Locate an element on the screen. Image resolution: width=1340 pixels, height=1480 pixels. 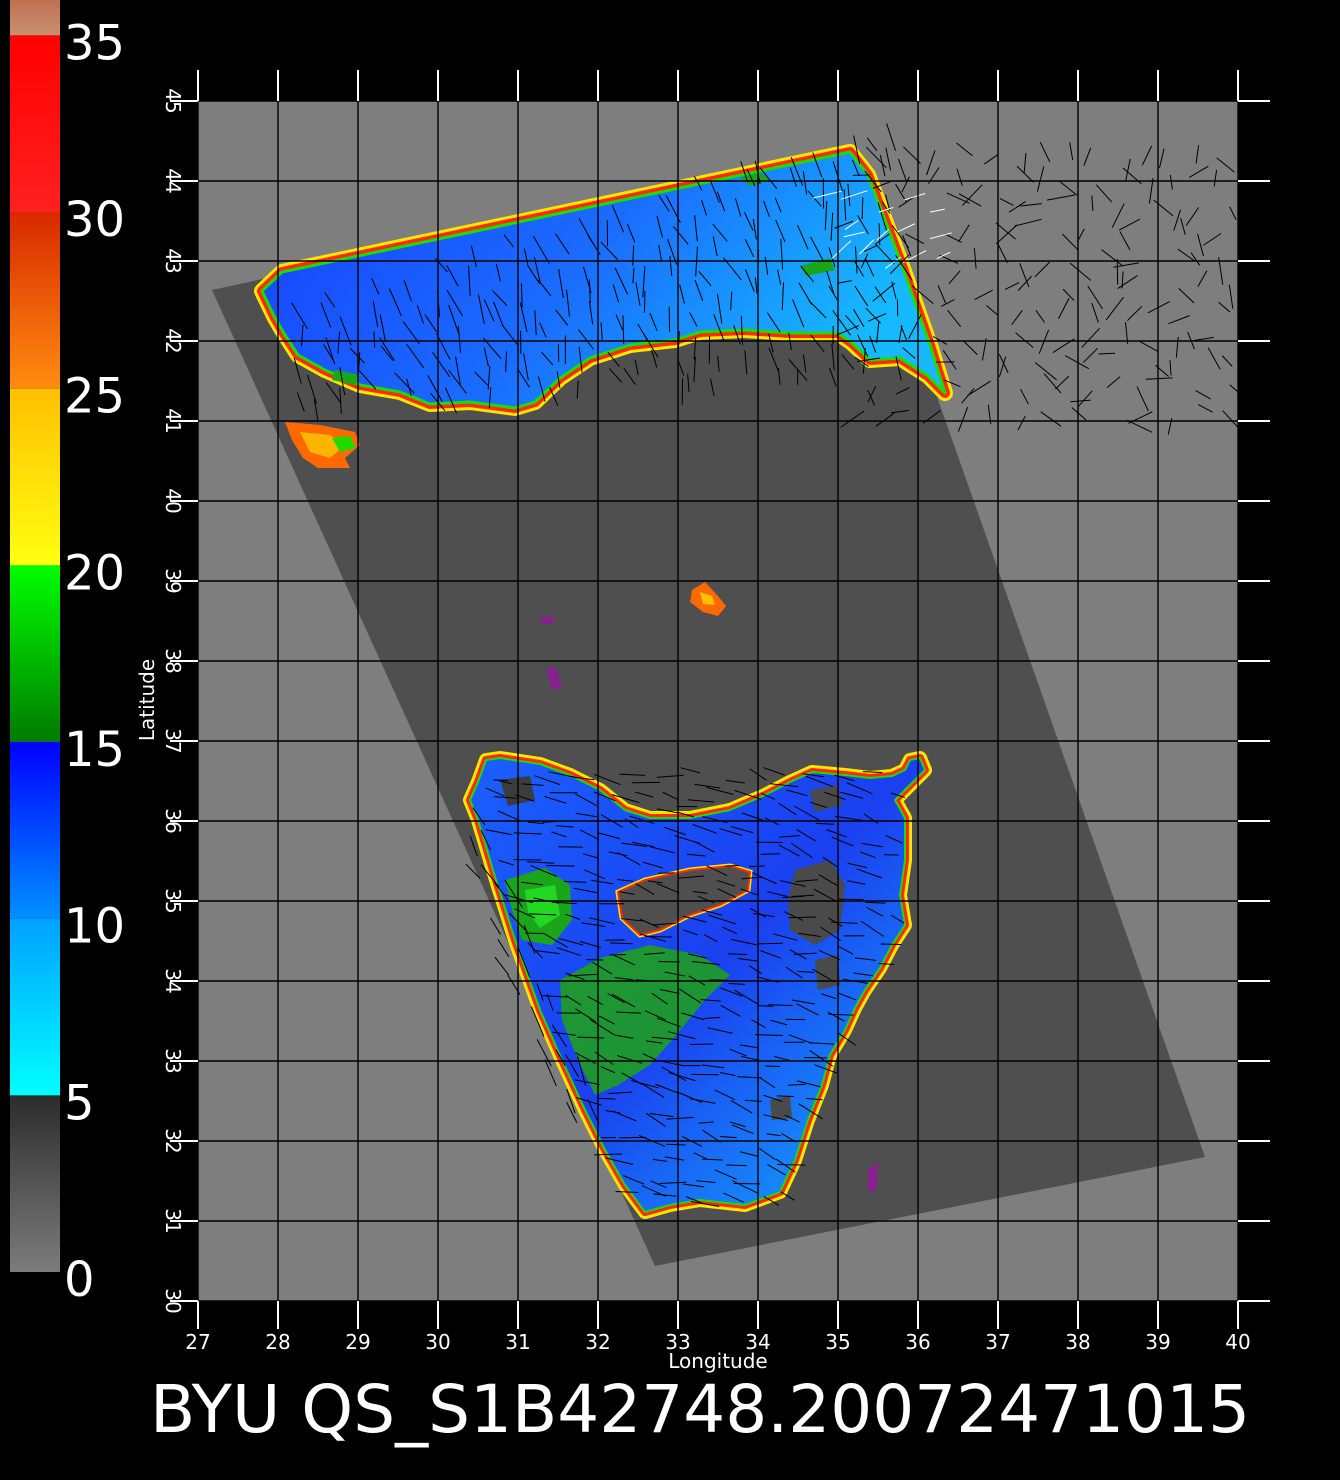
colorbar-tick-label: 5 is located at coordinates (79, 1103).